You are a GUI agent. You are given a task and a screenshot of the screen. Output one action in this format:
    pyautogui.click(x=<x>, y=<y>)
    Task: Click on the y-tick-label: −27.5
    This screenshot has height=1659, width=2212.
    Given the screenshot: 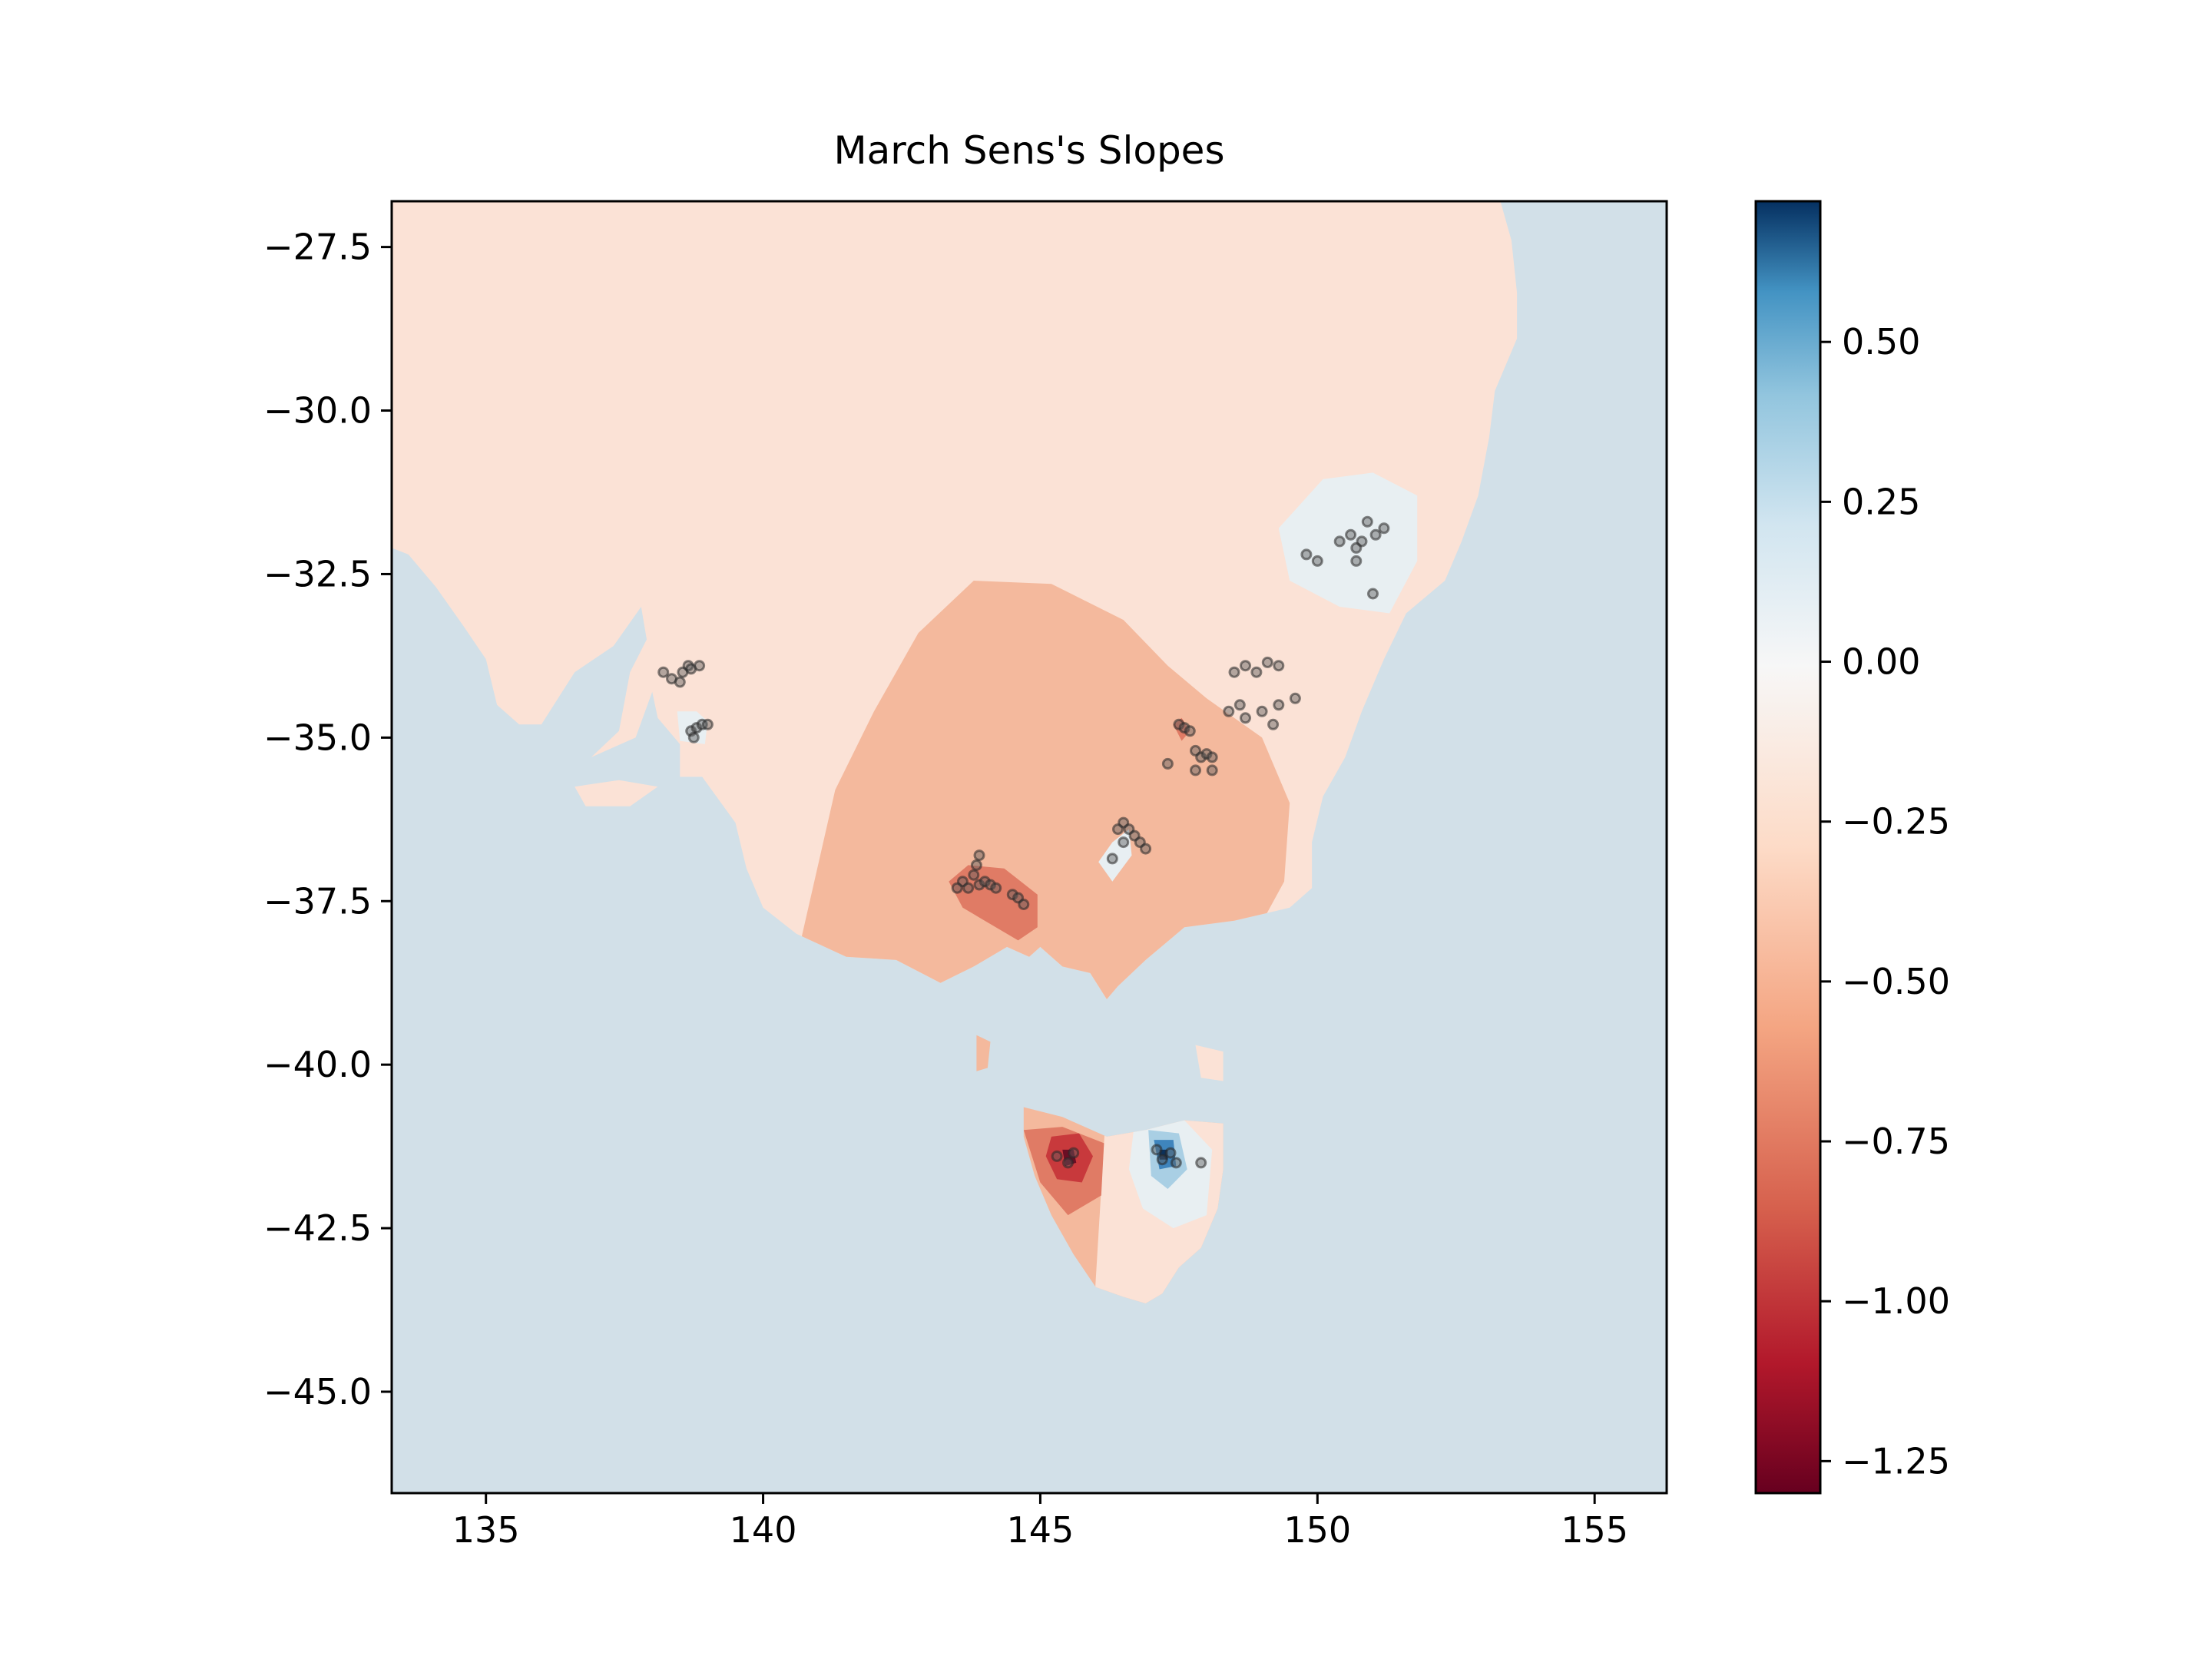 What is the action you would take?
    pyautogui.click(x=317, y=248)
    